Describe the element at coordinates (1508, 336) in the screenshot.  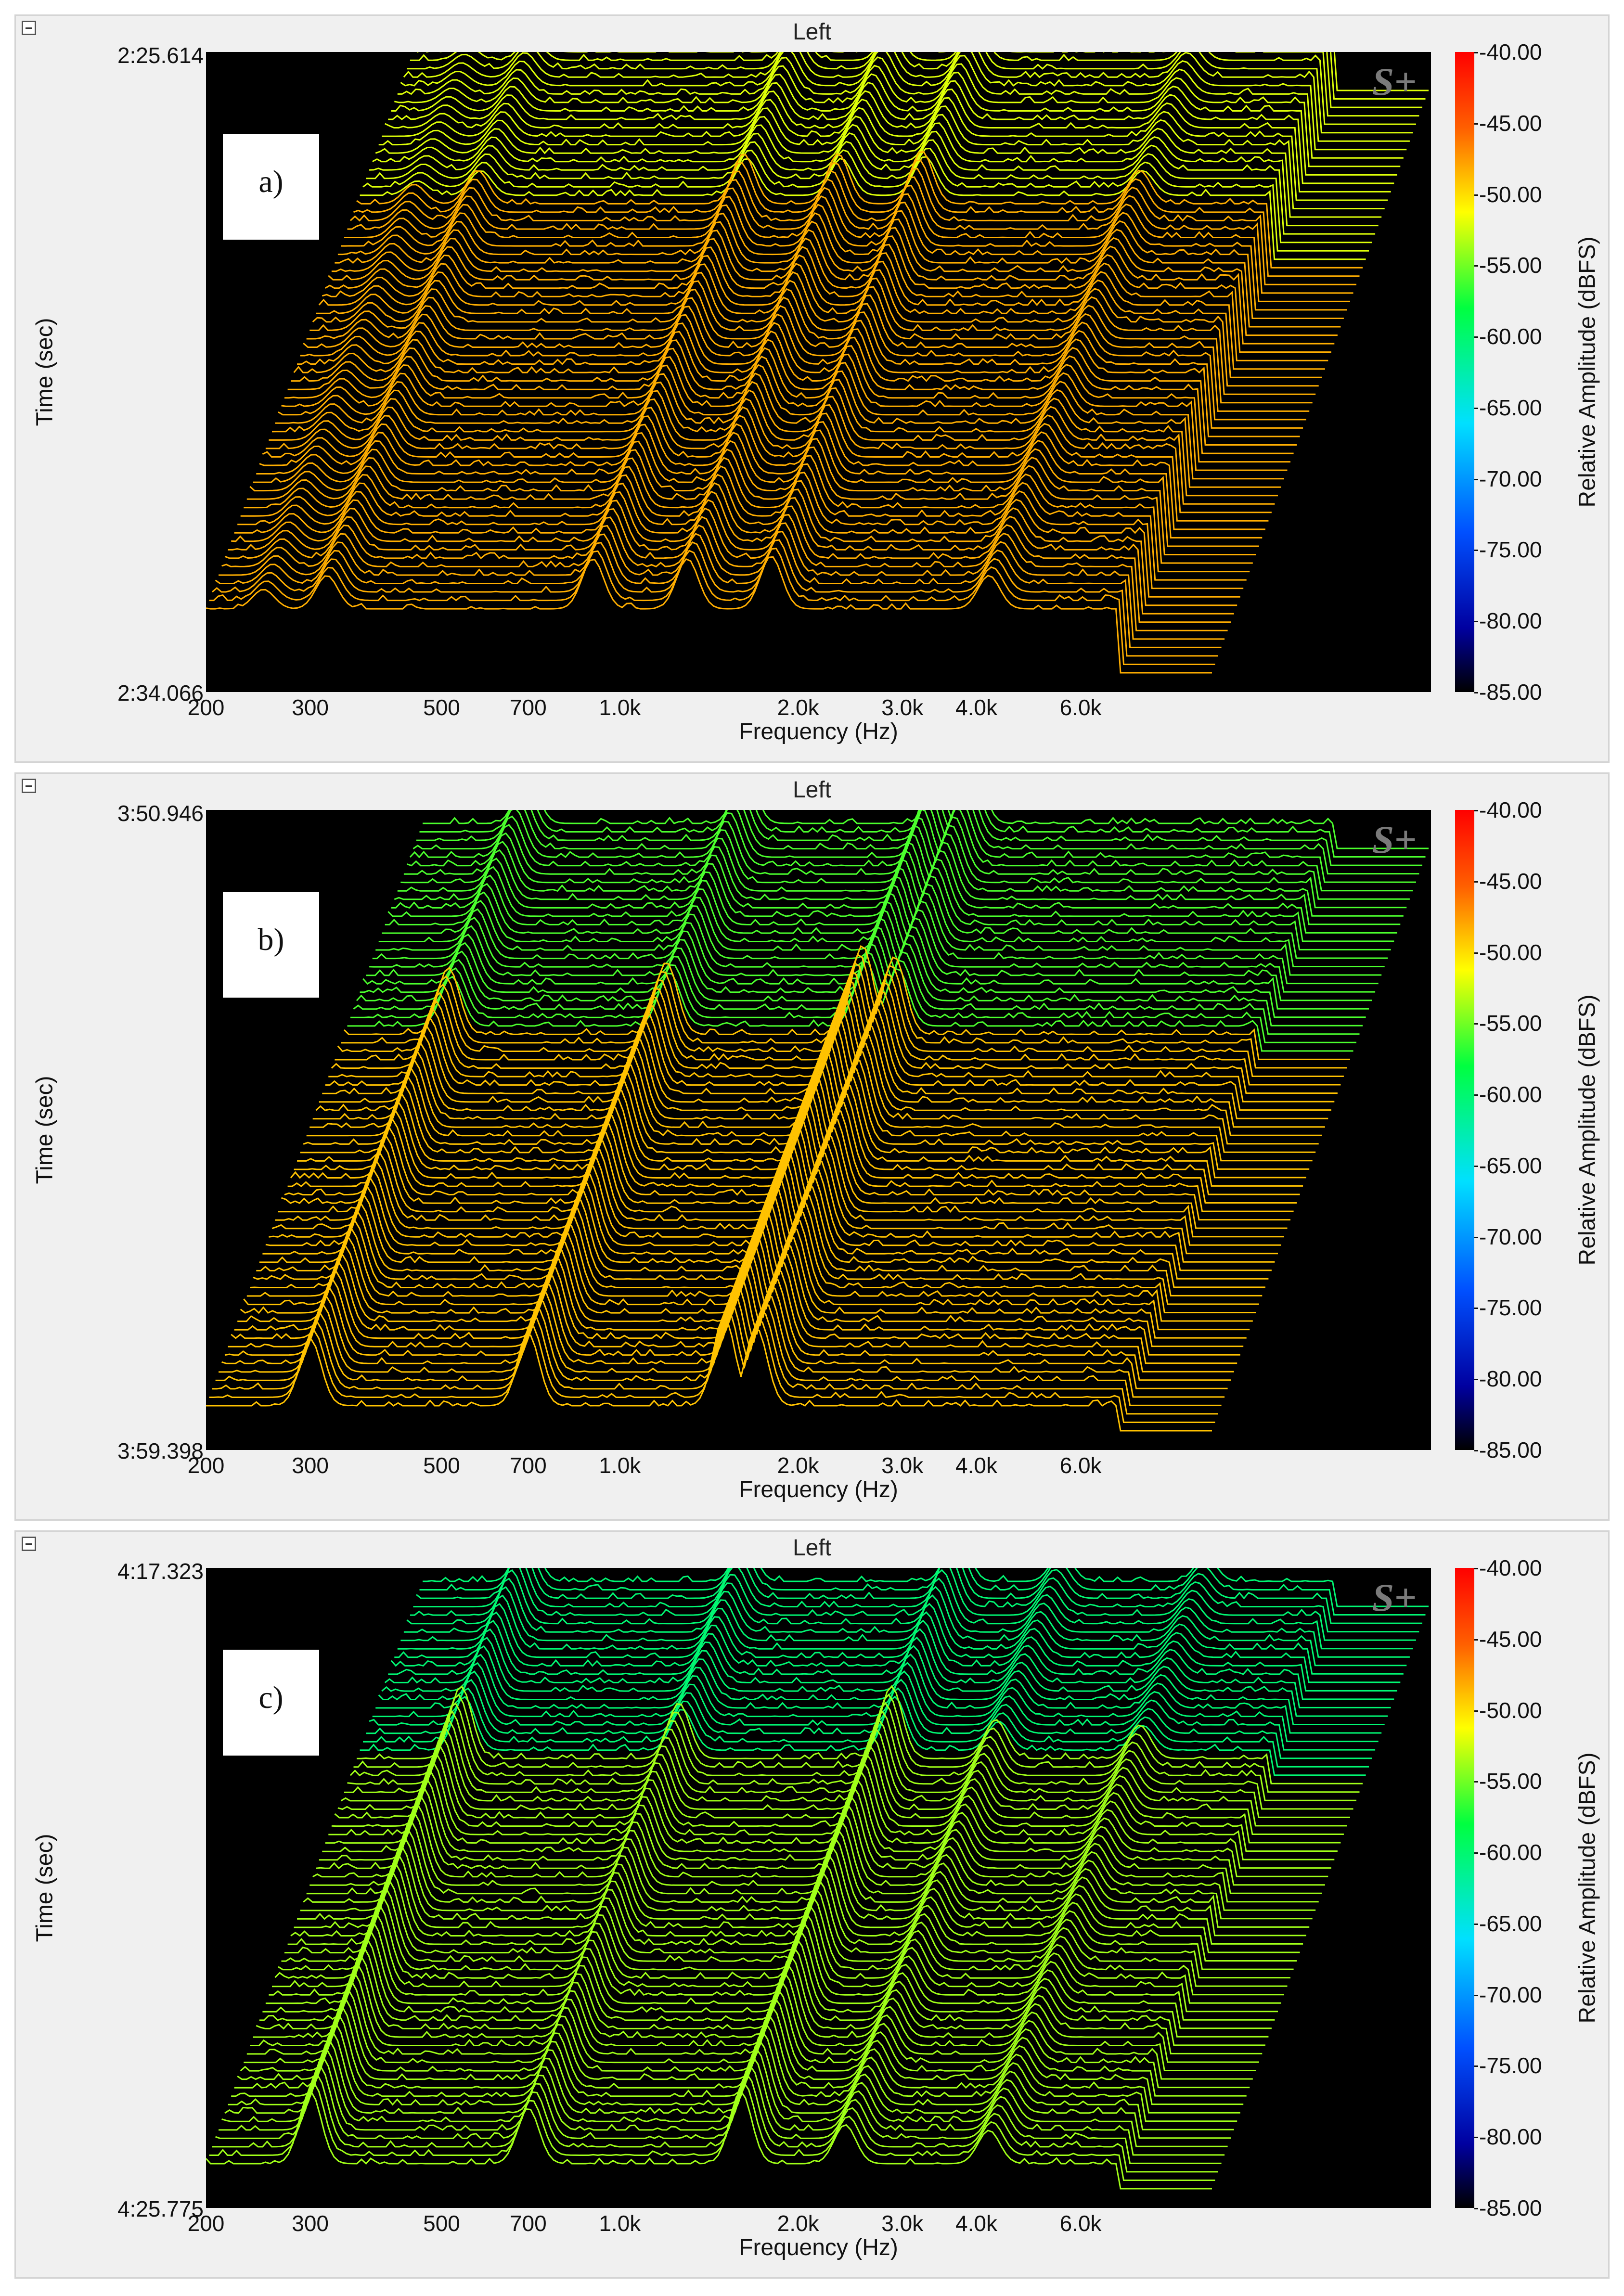
I see `colorbar-tick-label: -60.00` at that location.